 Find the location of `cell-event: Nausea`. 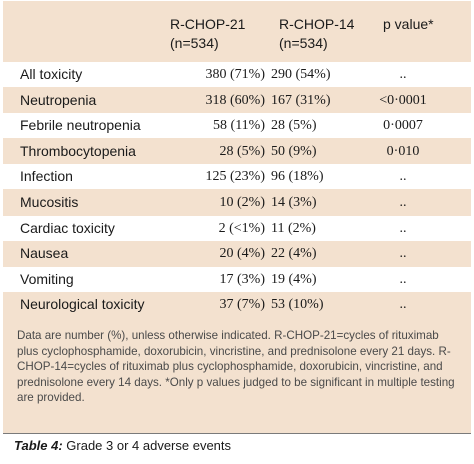

cell-event: Nausea is located at coordinates (44, 253).